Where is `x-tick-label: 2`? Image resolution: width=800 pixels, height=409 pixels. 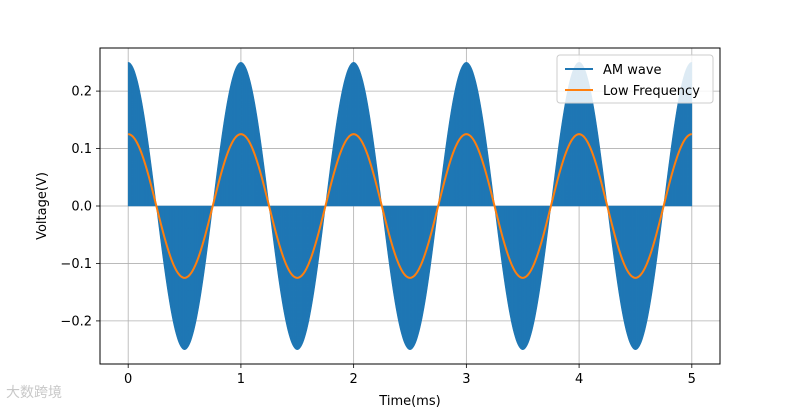 x-tick-label: 2 is located at coordinates (353, 379).